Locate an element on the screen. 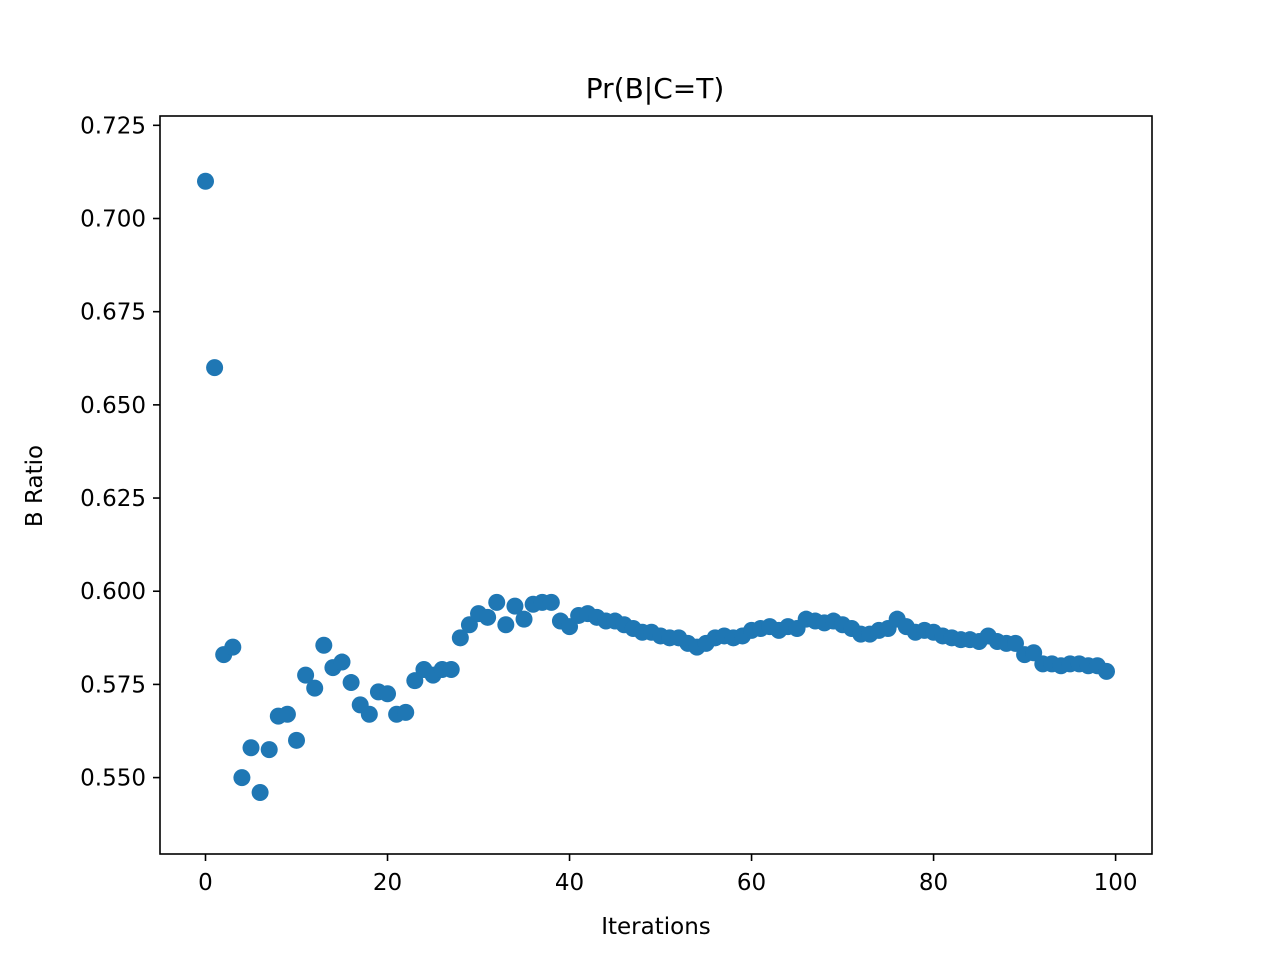 Image resolution: width=1280 pixels, height=960 pixels. x-tick-label: 40 is located at coordinates (569, 883).